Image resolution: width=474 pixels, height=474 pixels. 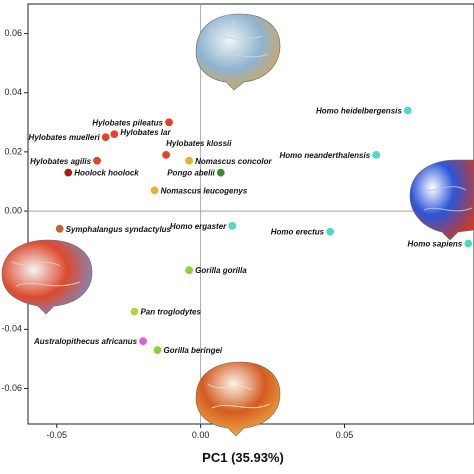 I want to click on left-brain-render, so click(x=47, y=277).